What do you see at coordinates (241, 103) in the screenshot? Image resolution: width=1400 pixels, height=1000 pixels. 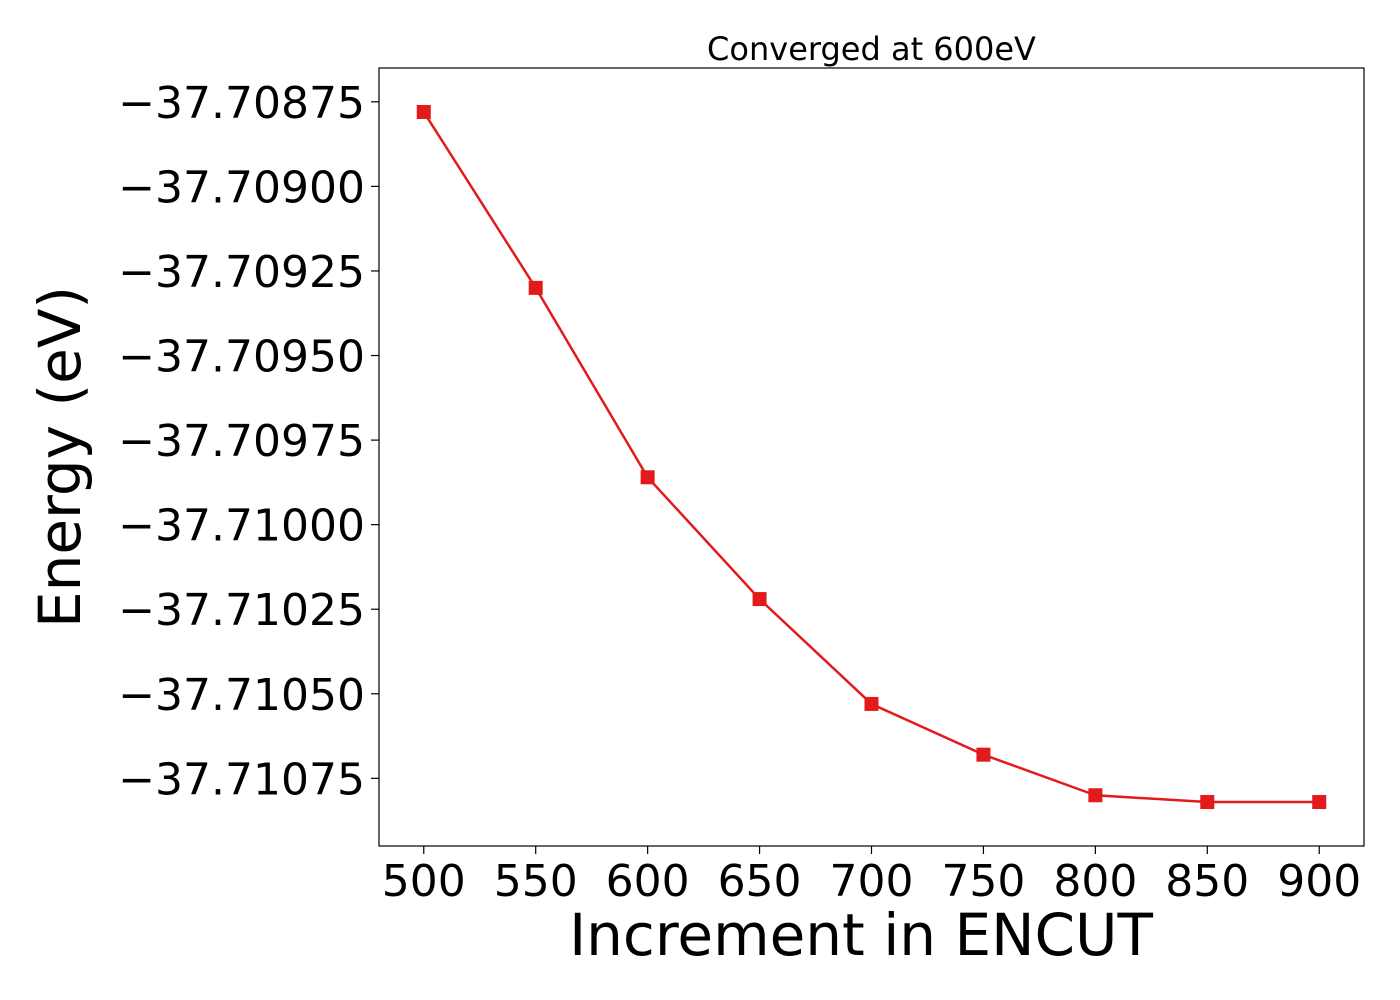 I see `y-tick-label: −37.70875` at bounding box center [241, 103].